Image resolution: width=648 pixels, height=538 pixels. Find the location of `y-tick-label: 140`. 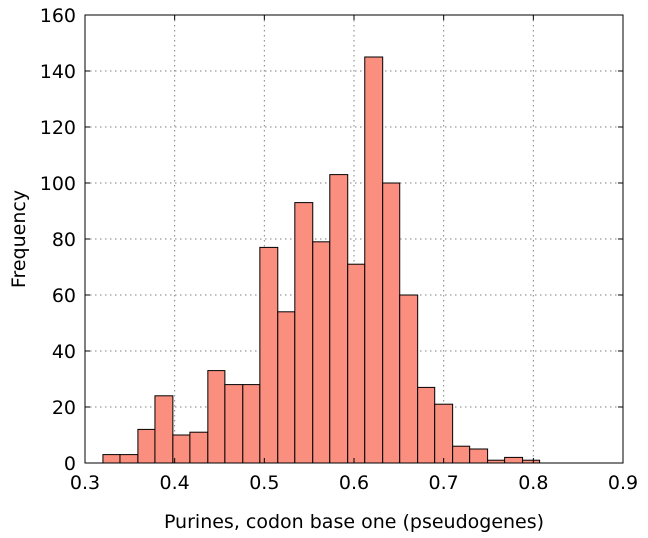

y-tick-label: 140 is located at coordinates (58, 72).